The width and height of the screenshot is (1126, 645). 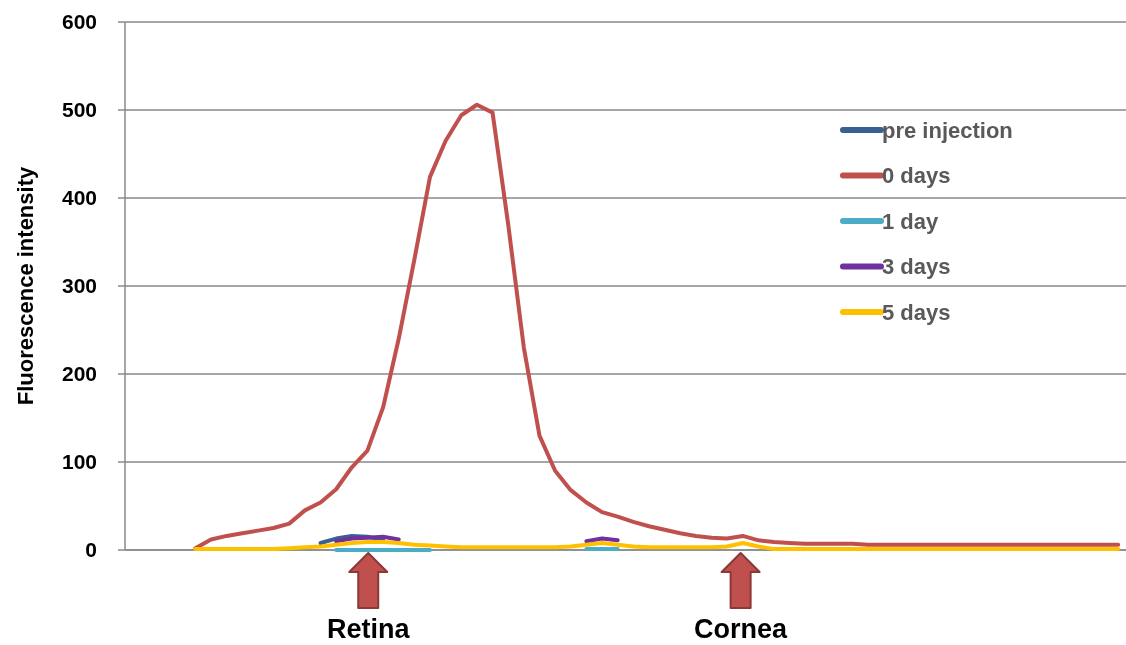 I want to click on y-tick-label: 300, so click(x=79, y=286).